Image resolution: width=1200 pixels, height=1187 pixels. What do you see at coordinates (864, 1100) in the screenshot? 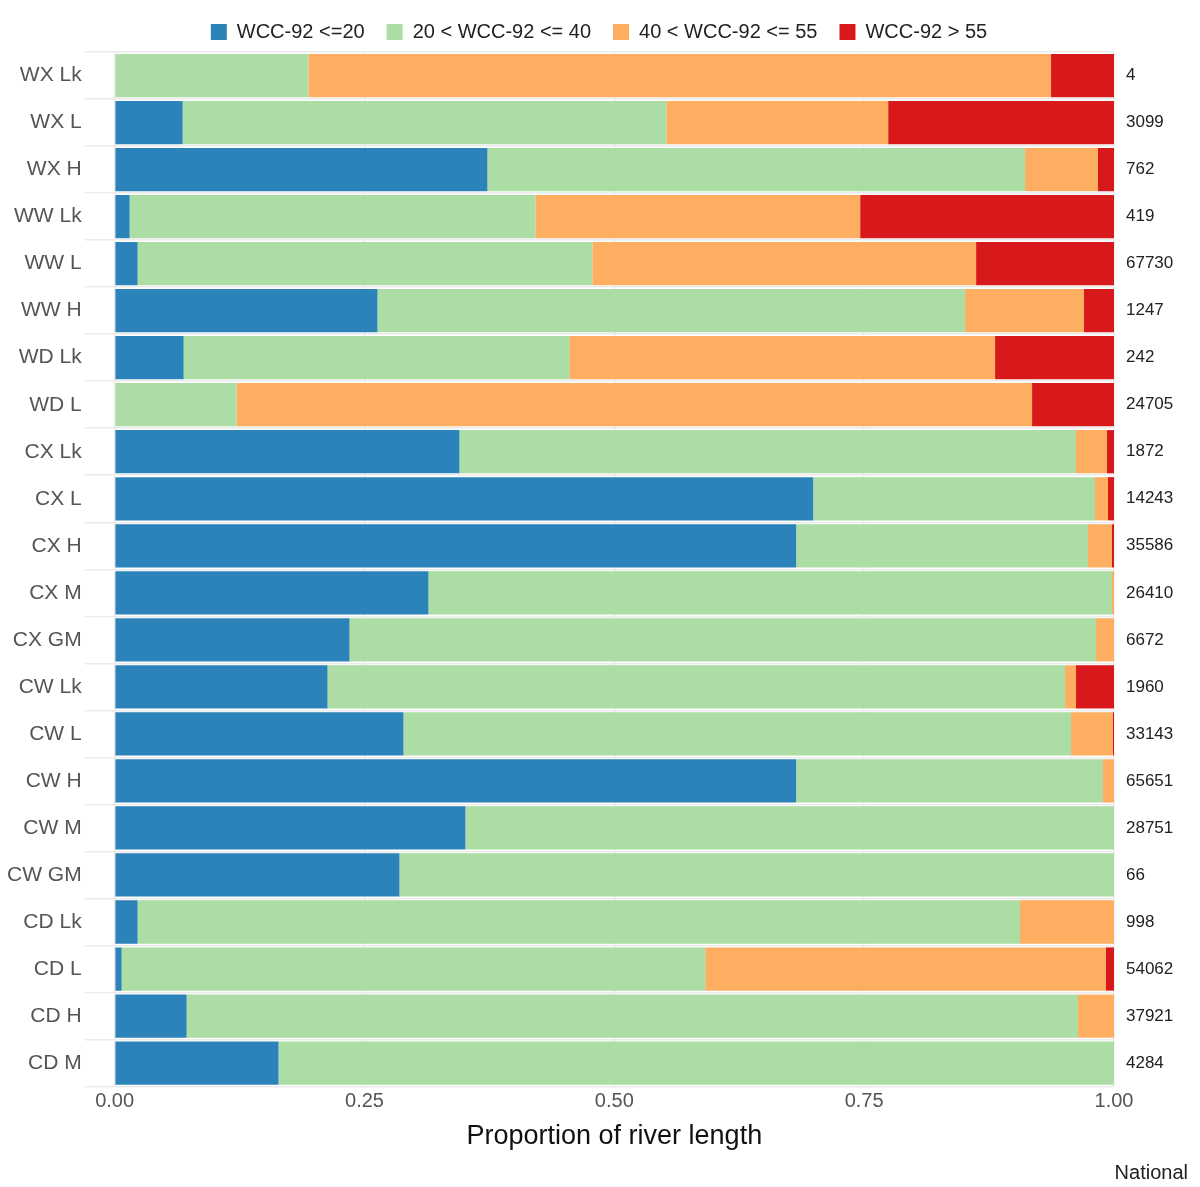
I see `x-tick-label: 0.75` at bounding box center [864, 1100].